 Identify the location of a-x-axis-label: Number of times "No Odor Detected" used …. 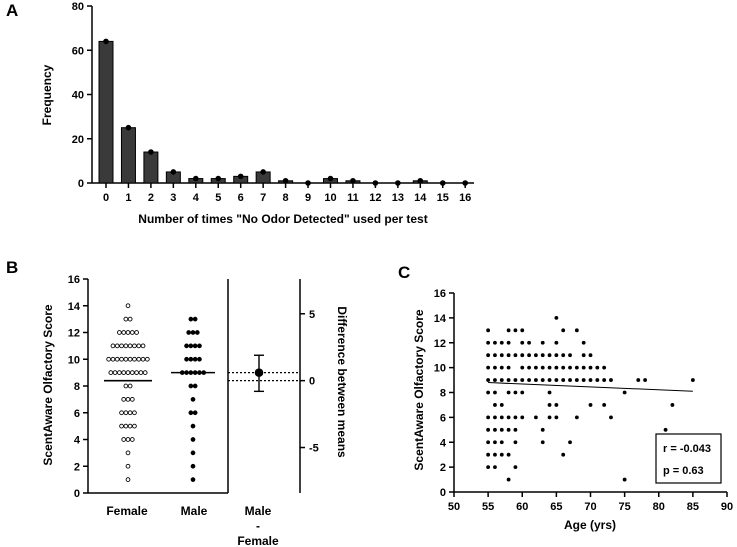
(282, 219).